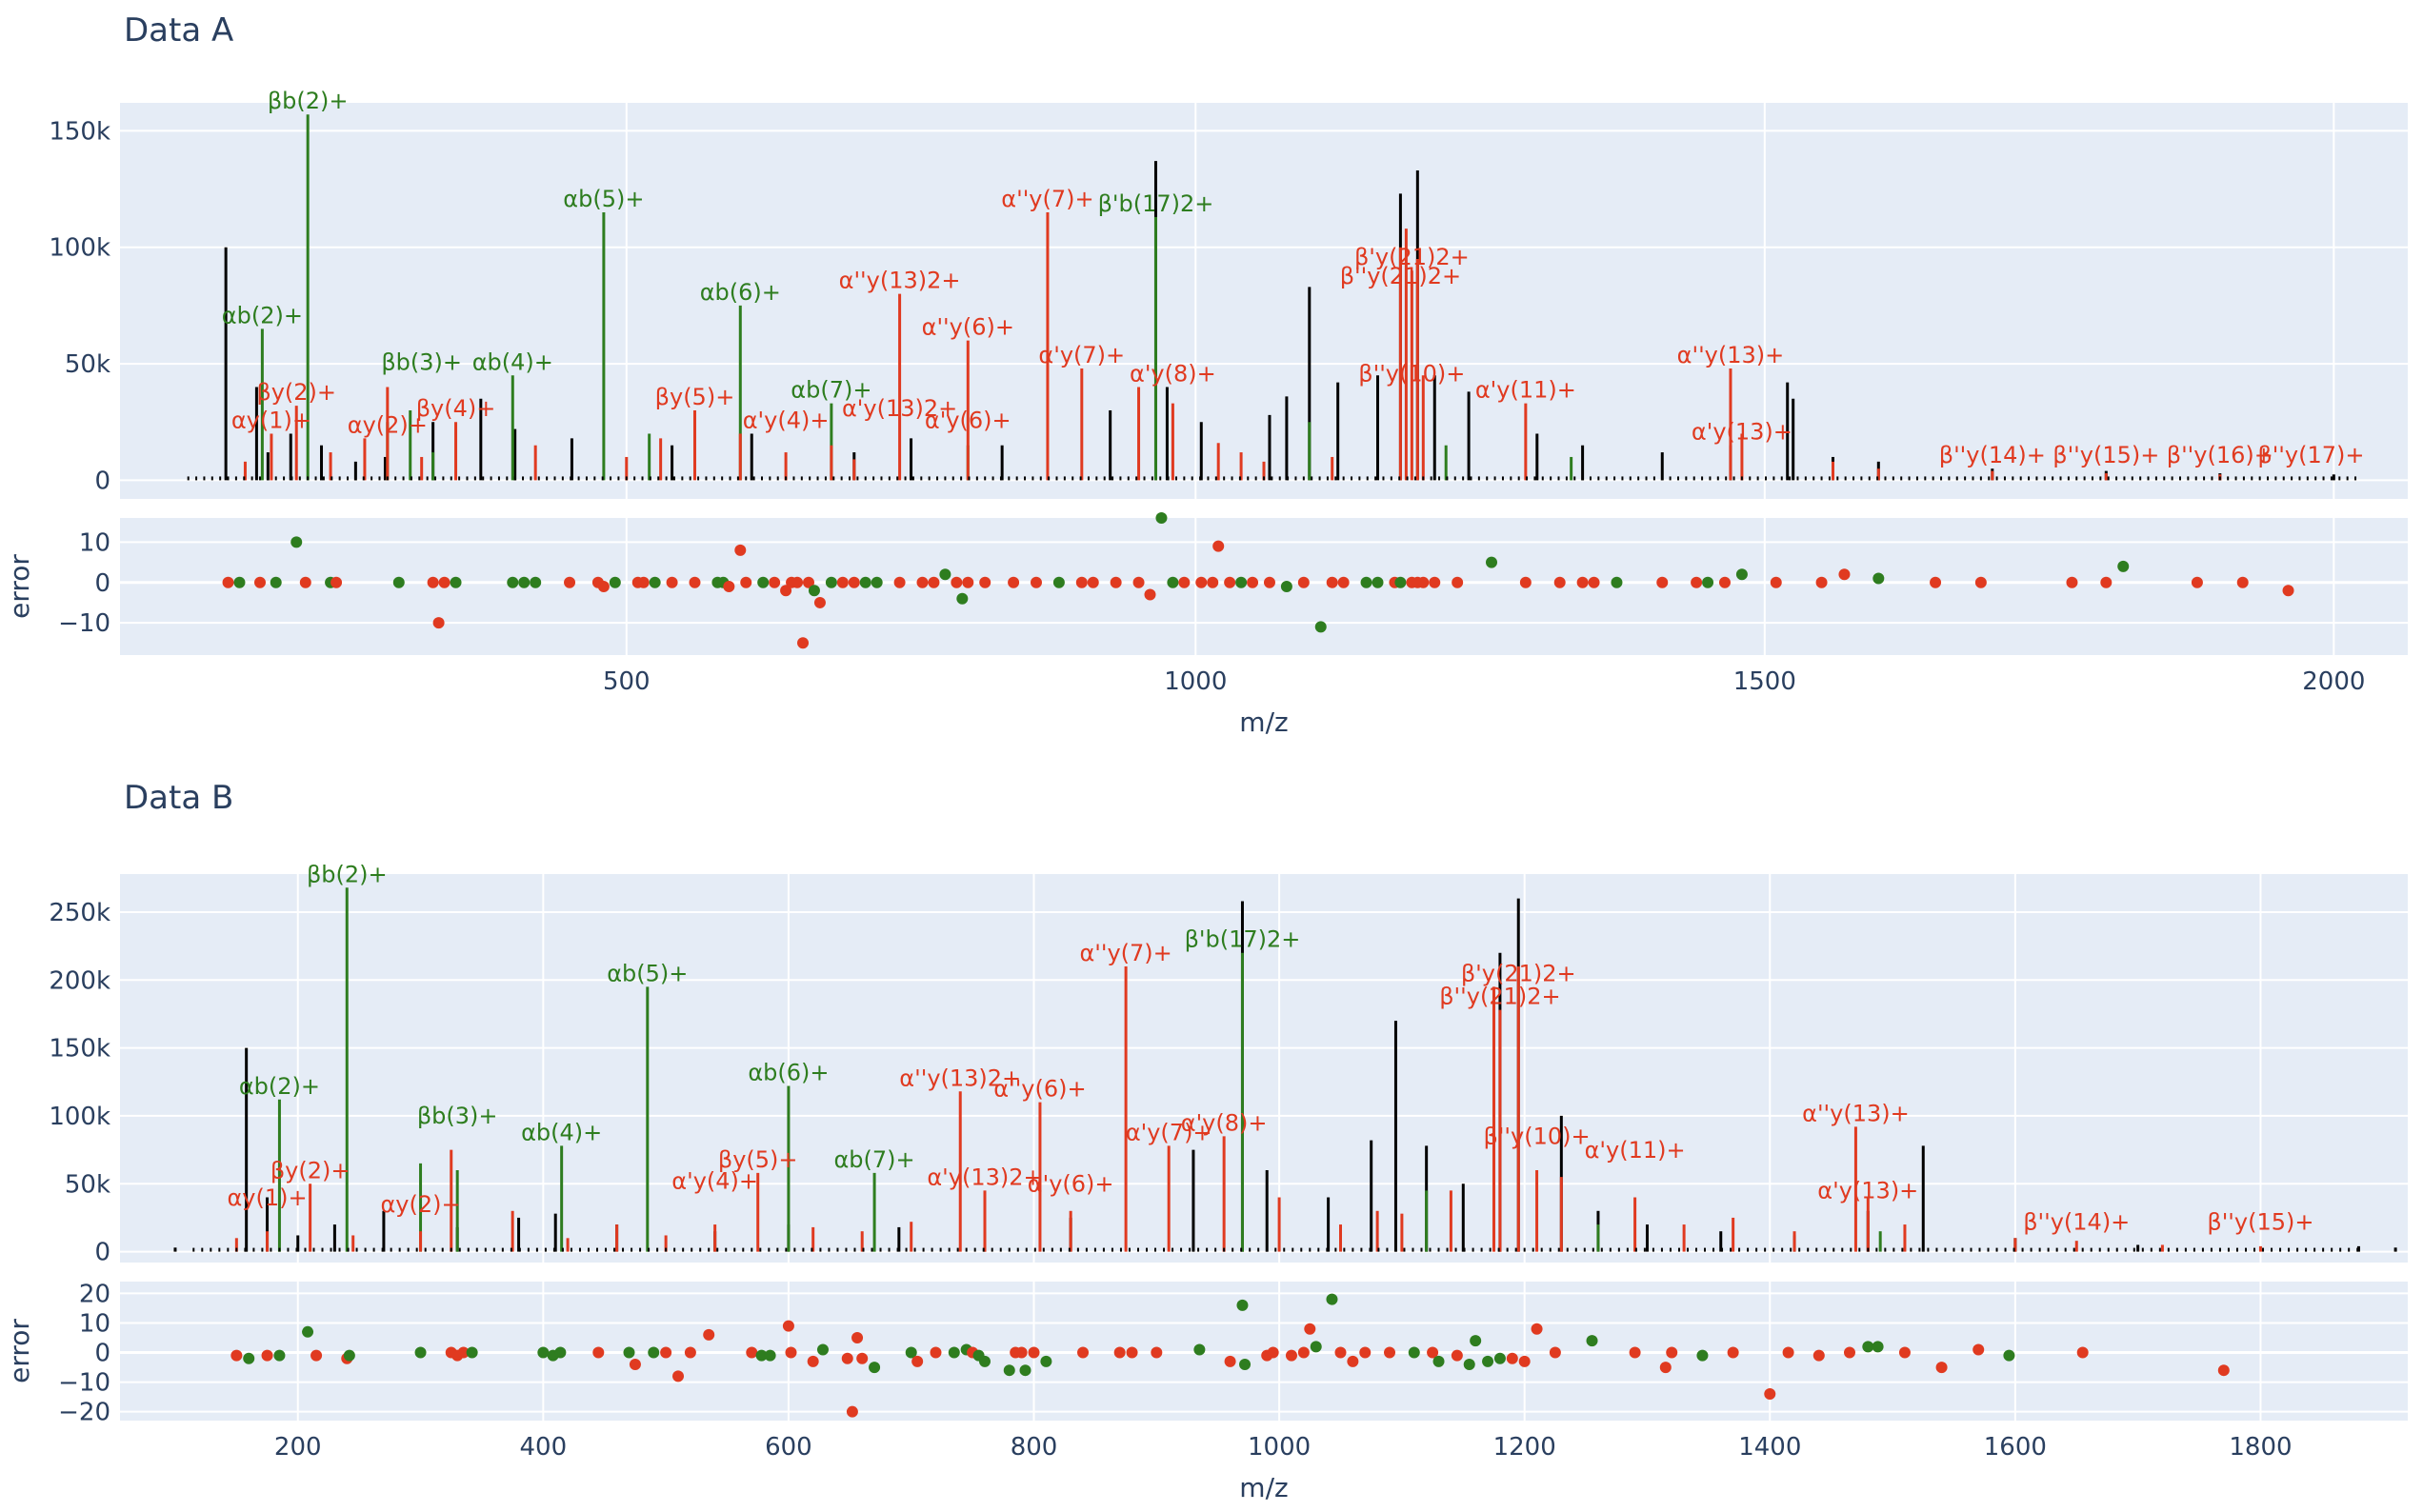 This screenshot has width=2423, height=1512. Describe the element at coordinates (79, 1049) in the screenshot. I see `y-tick-label: 150k` at that location.